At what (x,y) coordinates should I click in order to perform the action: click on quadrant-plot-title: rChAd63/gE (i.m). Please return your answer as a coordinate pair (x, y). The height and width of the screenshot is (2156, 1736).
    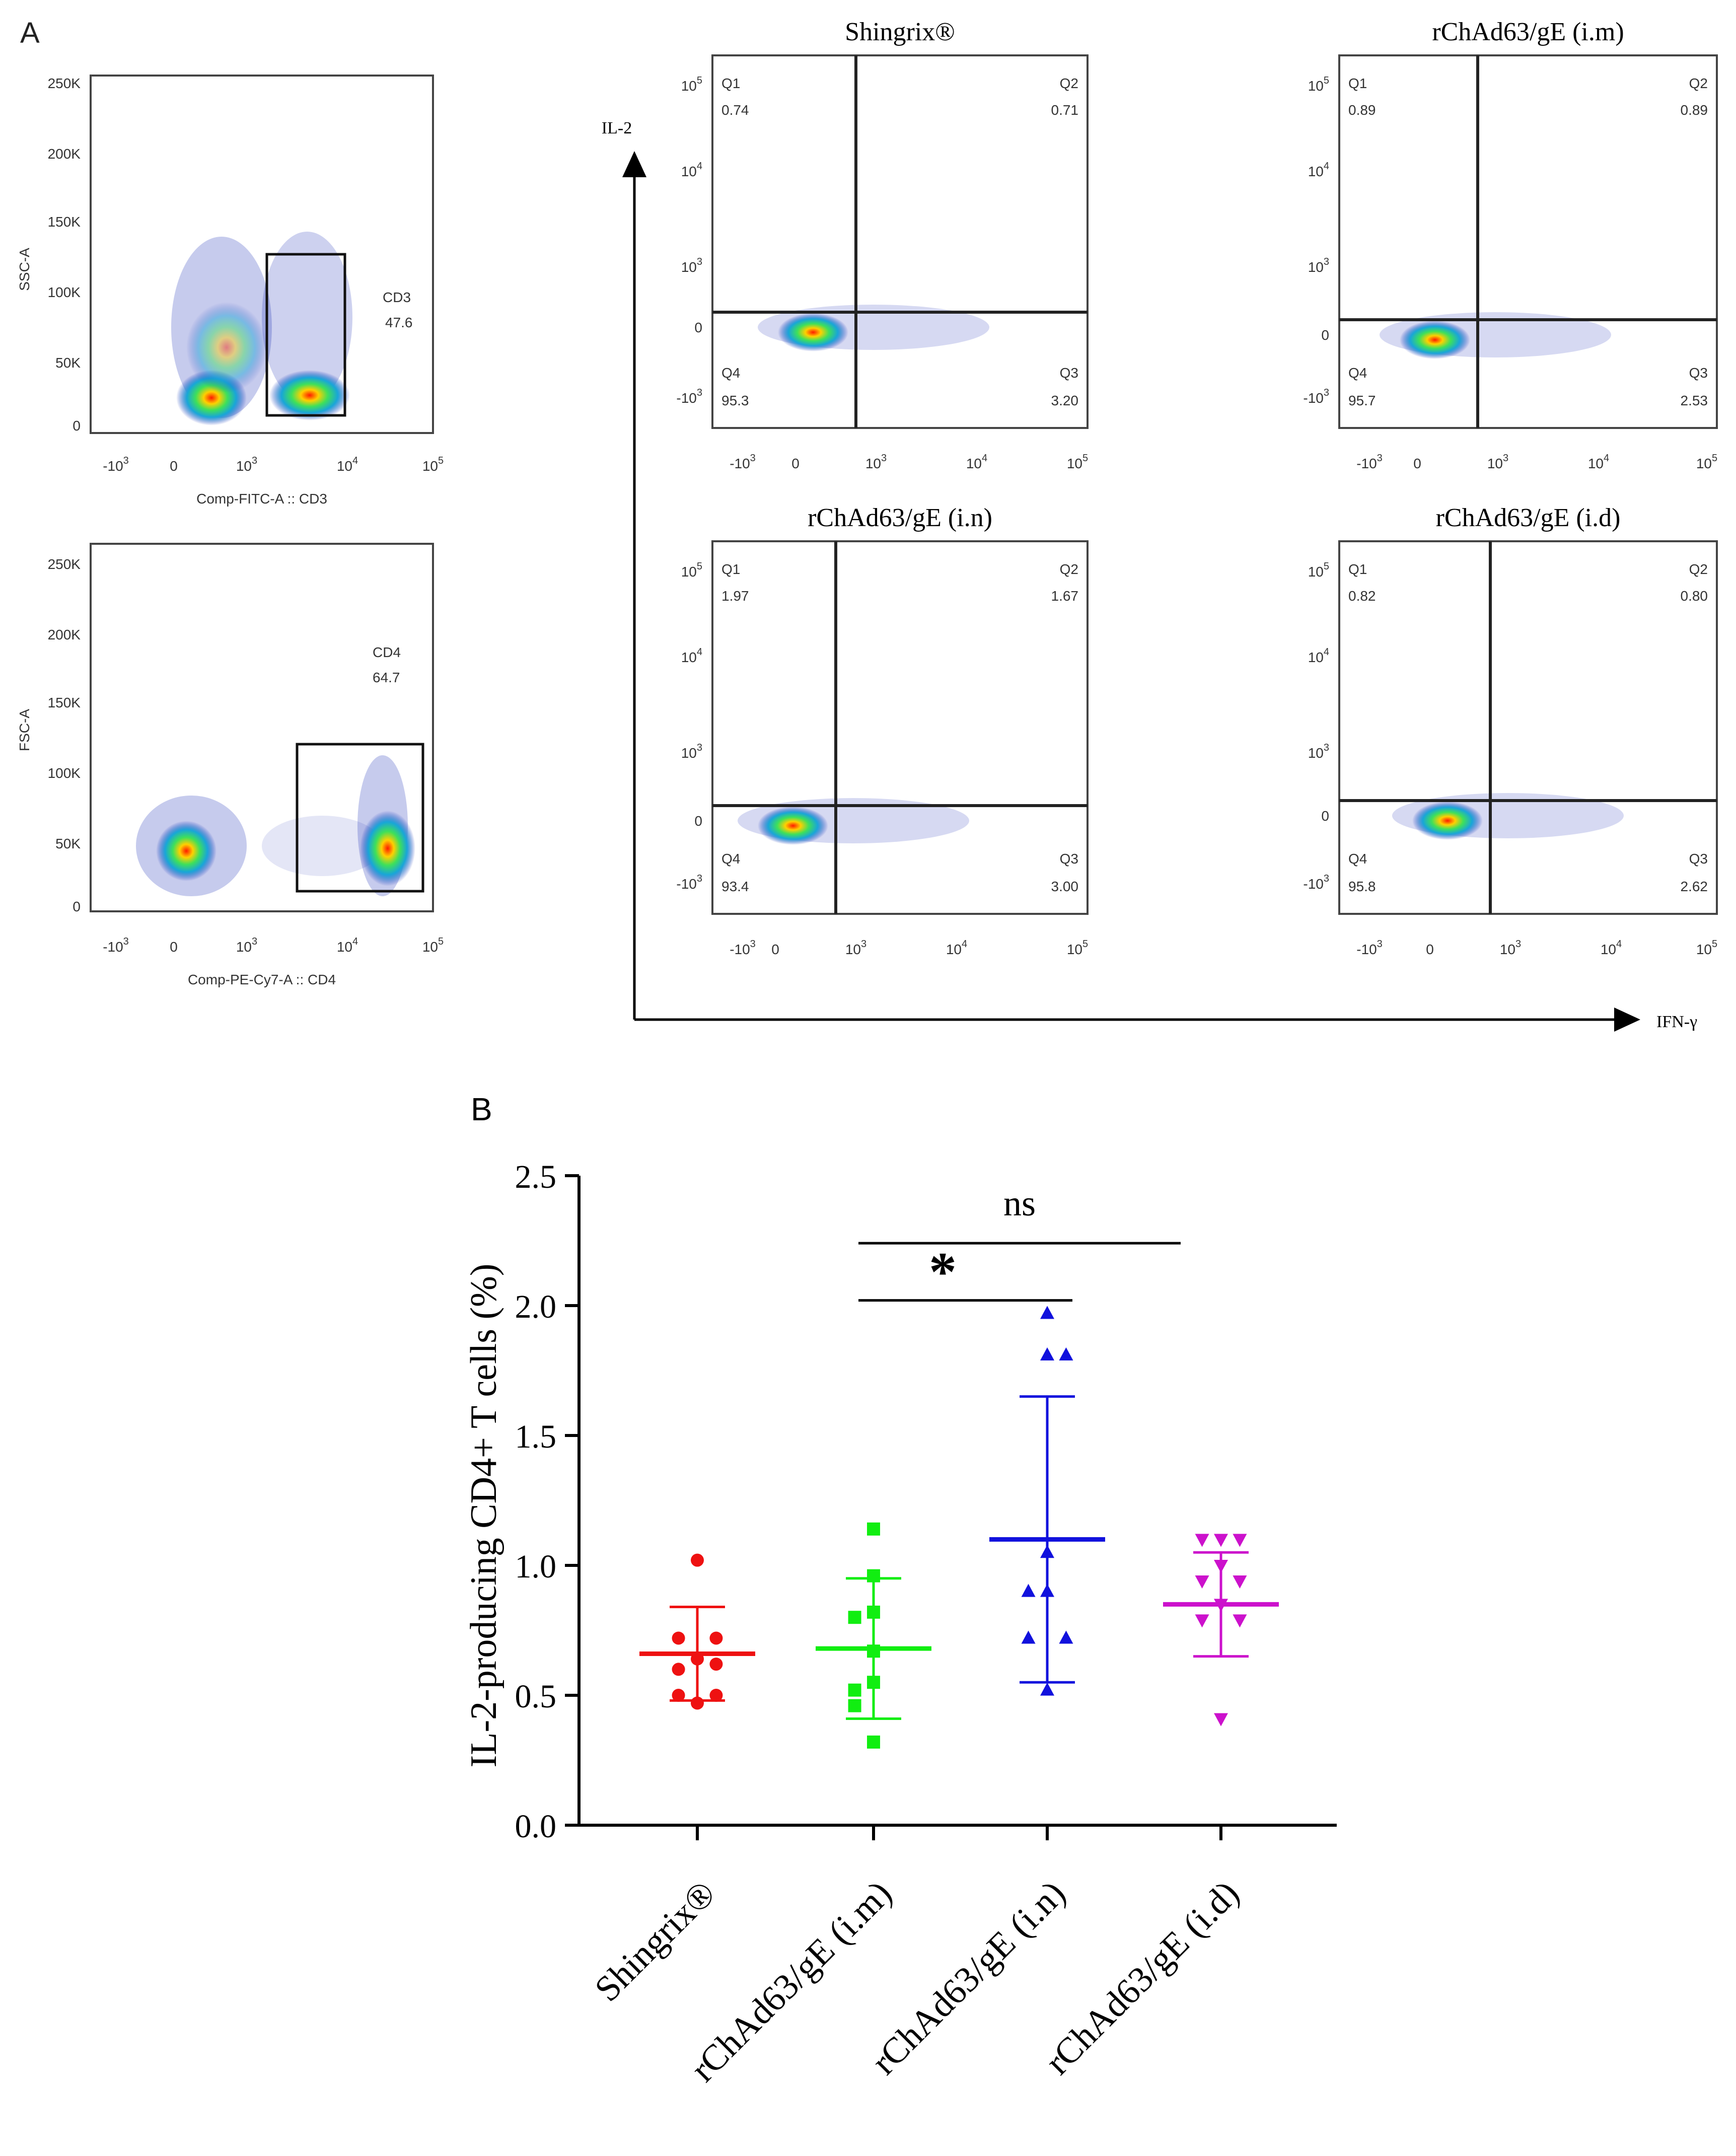
    Looking at the image, I should click on (1528, 32).